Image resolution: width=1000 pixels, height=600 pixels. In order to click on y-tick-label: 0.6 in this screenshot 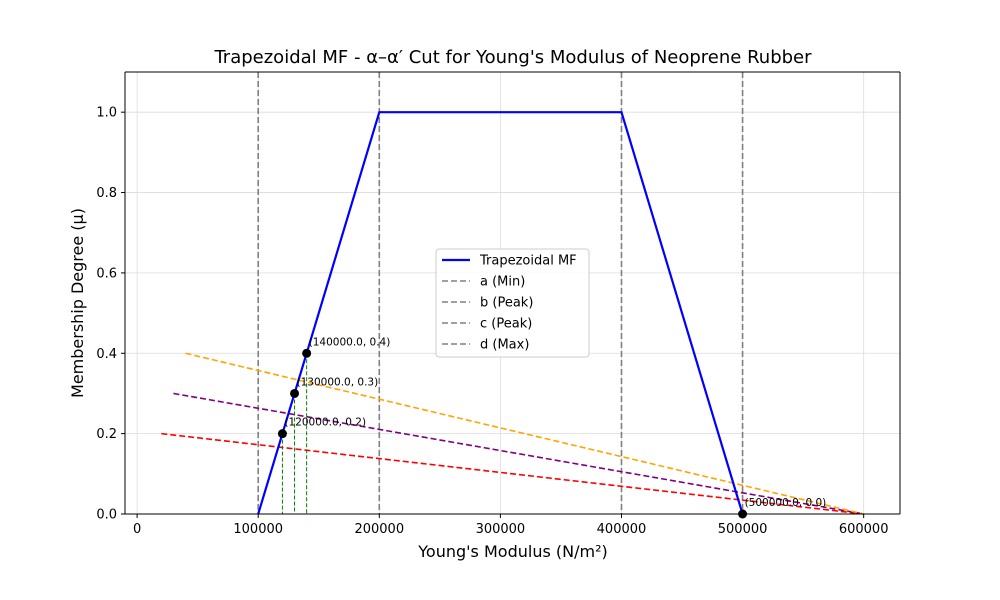, I will do `click(106, 273)`.